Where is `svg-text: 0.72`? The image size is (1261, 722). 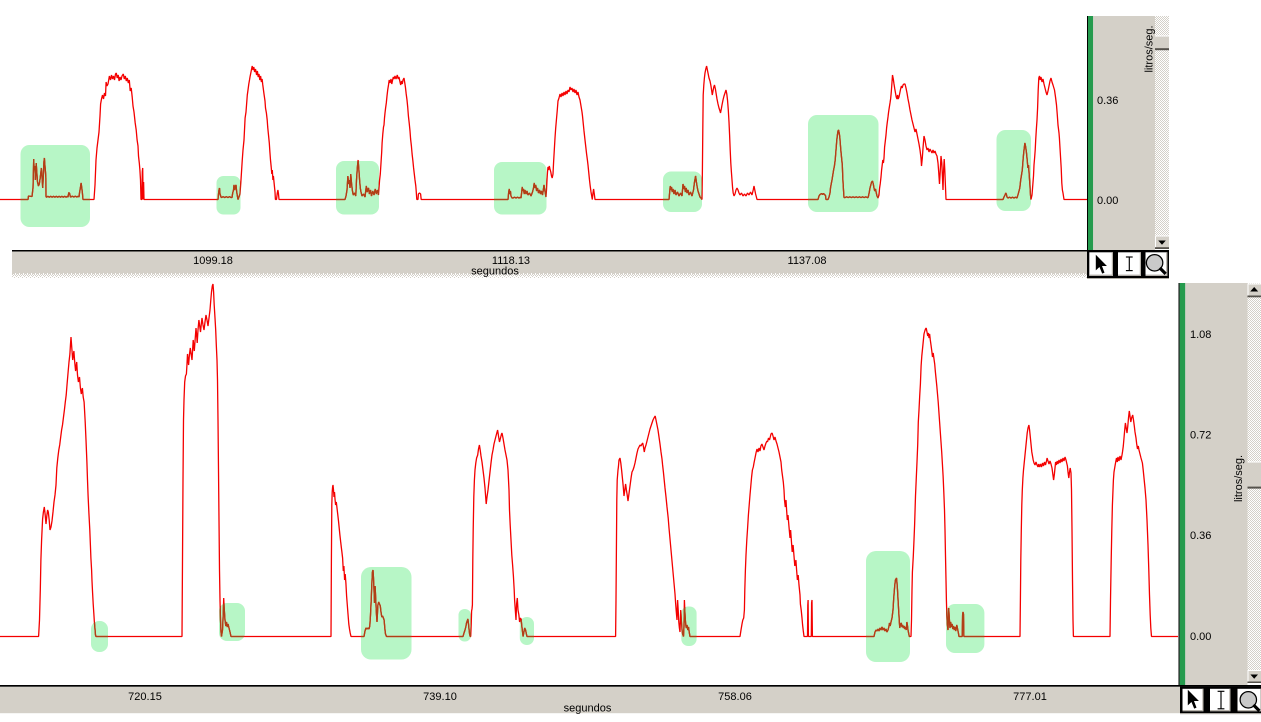
svg-text: 0.72 is located at coordinates (1200, 435).